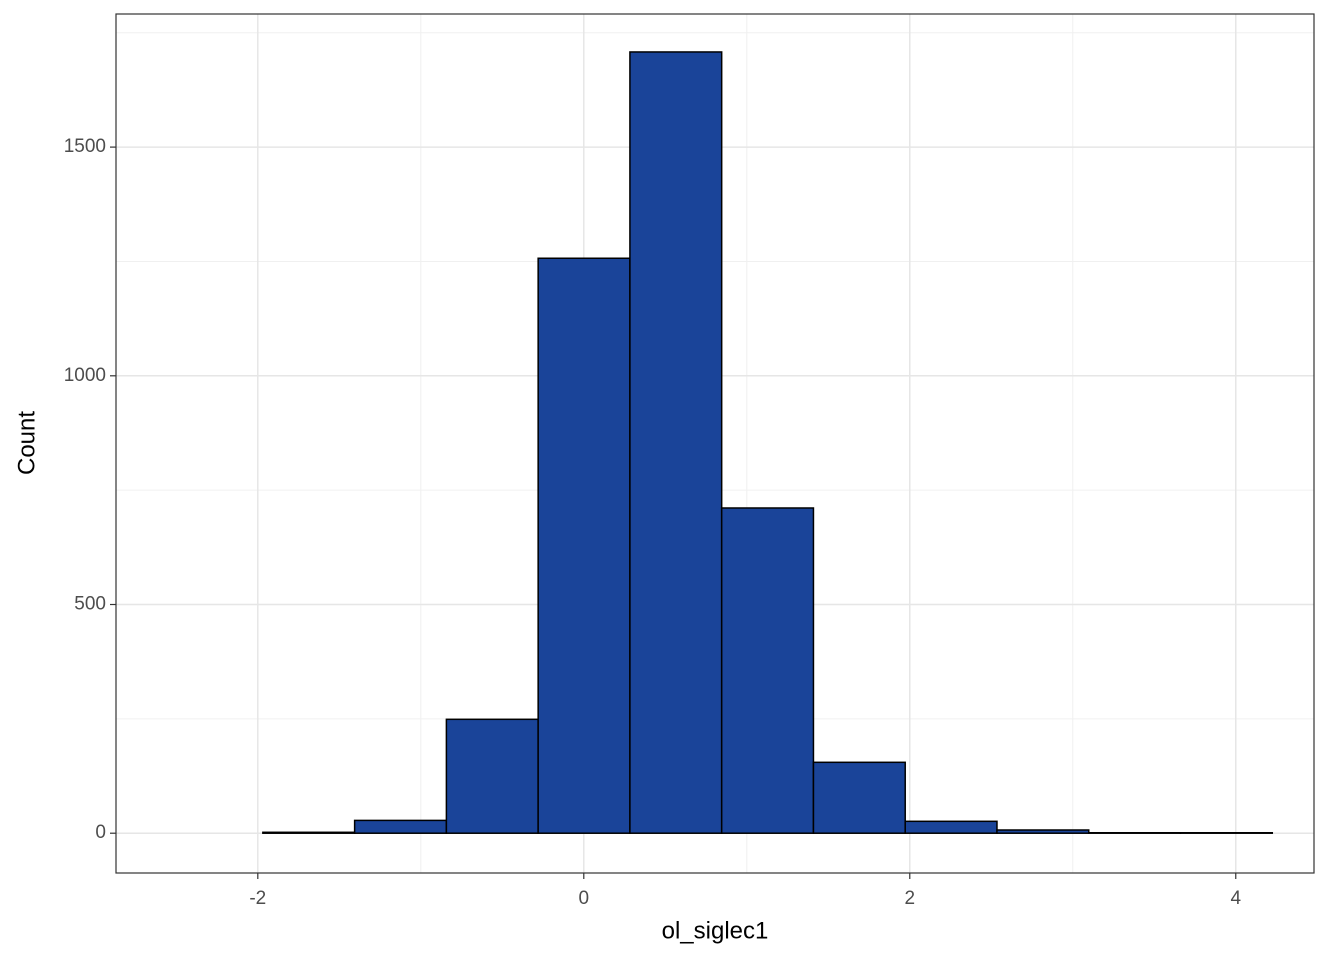 The height and width of the screenshot is (960, 1344). What do you see at coordinates (85, 375) in the screenshot?
I see `y-tick-label: 1000` at bounding box center [85, 375].